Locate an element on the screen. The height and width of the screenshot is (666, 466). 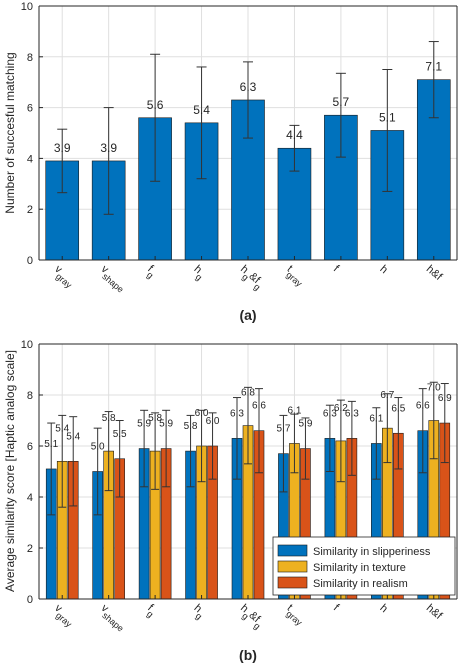
x-tick-label-sub: shape is located at coordinates (112, 282).